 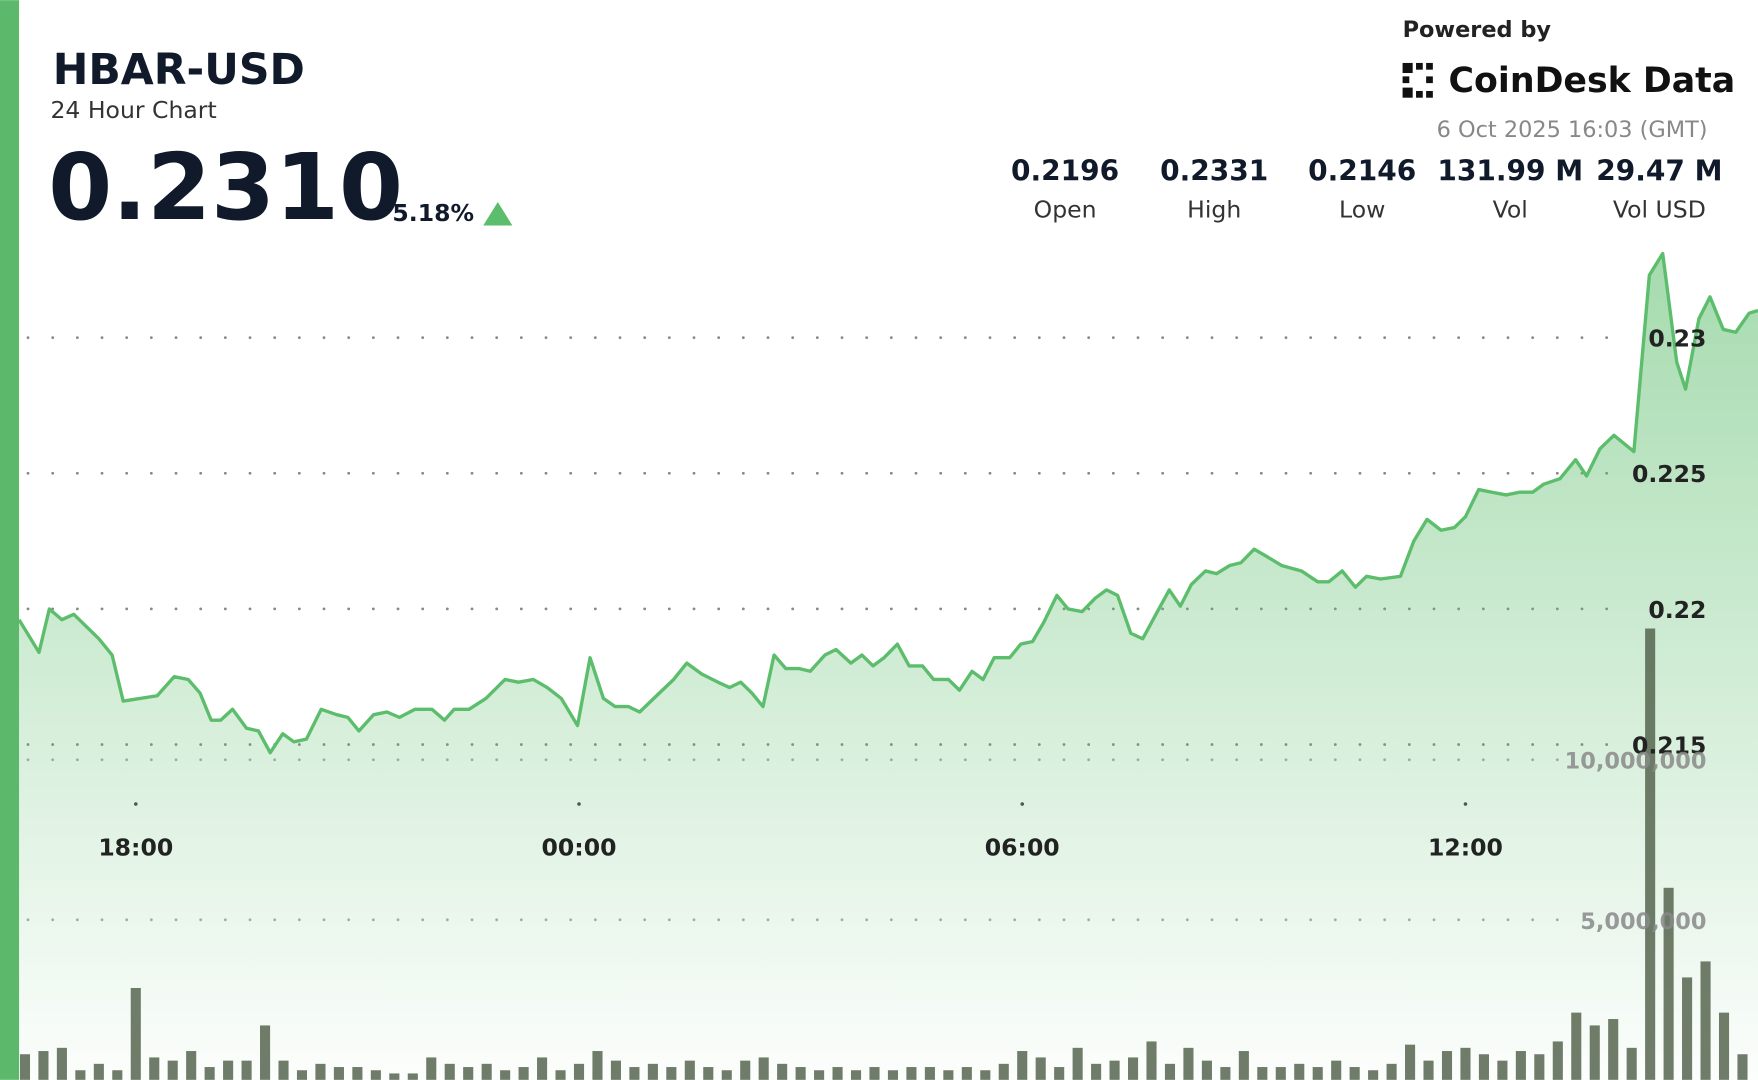 I want to click on stat-value: 0.2196, so click(x=1065, y=171).